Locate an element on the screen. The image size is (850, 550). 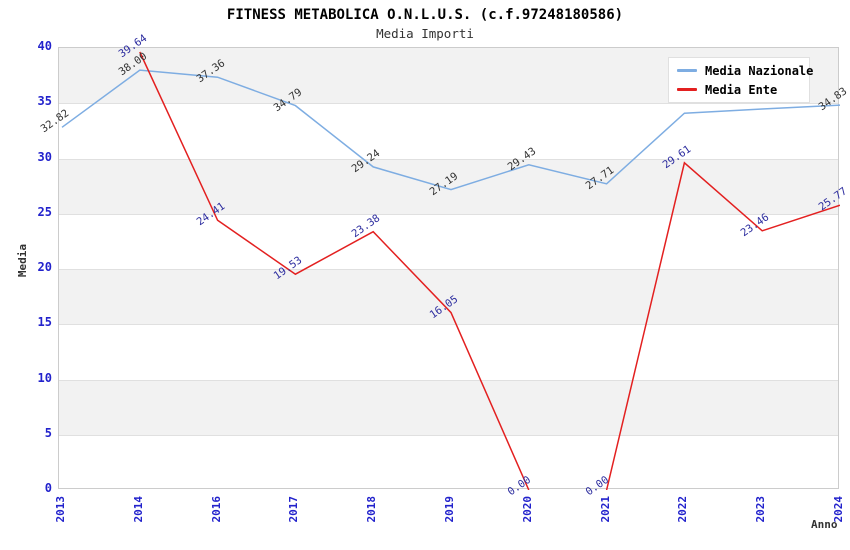
y-tick-label: 0 is located at coordinates (48, 488).